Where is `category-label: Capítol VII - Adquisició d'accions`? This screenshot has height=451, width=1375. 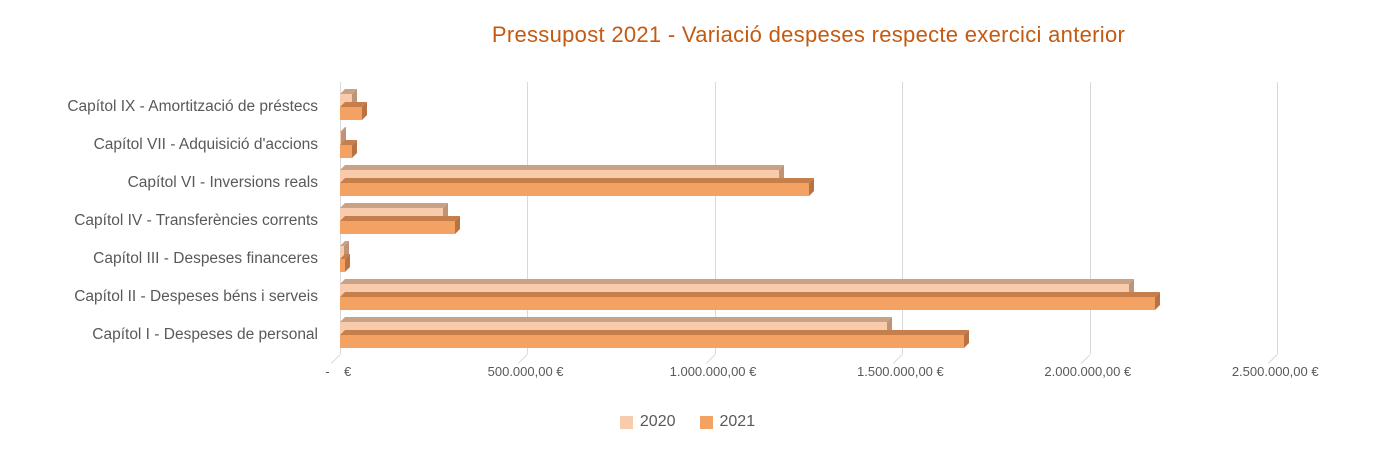 category-label: Capítol VII - Adquisició d'accions is located at coordinates (205, 144).